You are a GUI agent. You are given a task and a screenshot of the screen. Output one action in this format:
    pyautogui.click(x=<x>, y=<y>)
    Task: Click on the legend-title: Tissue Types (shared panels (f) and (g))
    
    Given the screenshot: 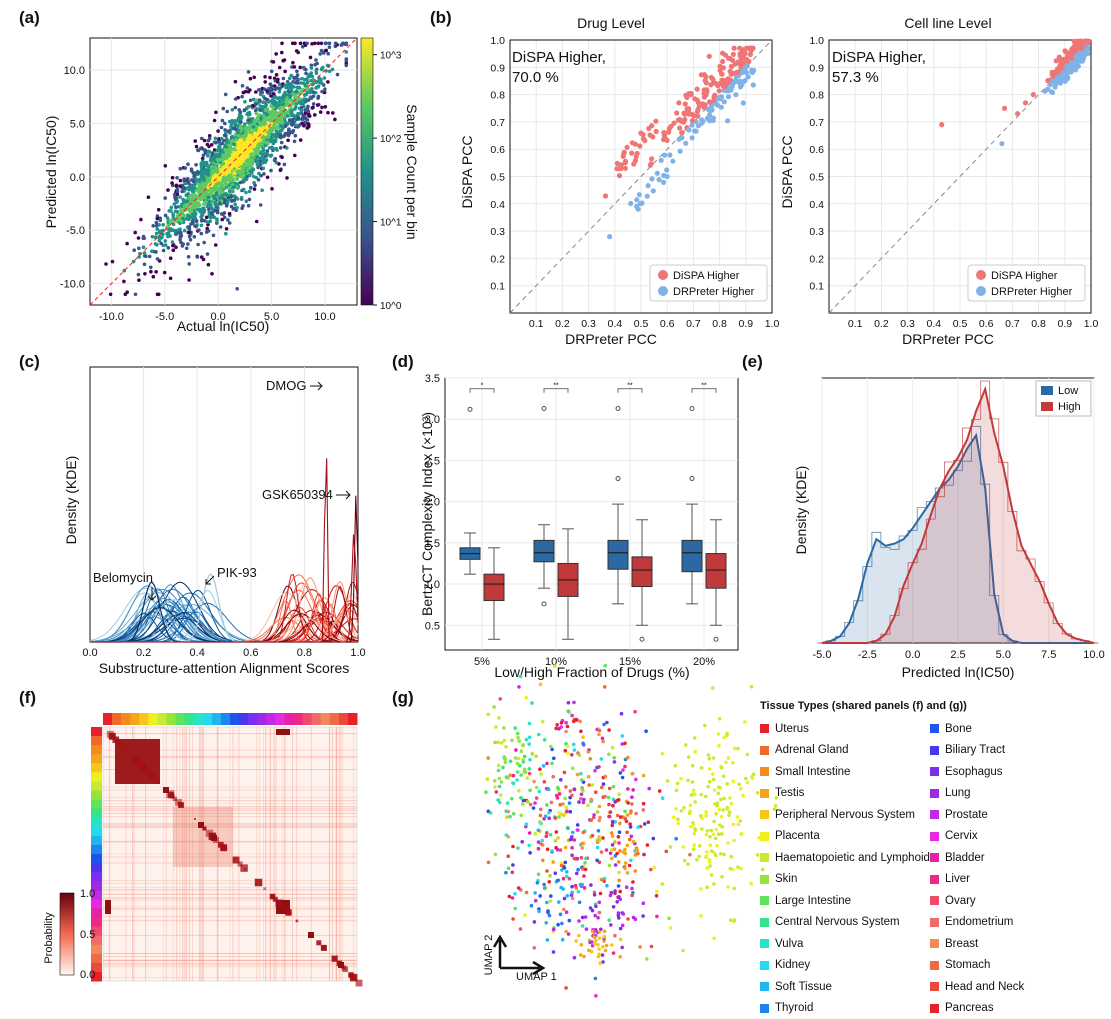 What is the action you would take?
    pyautogui.click(x=930, y=706)
    